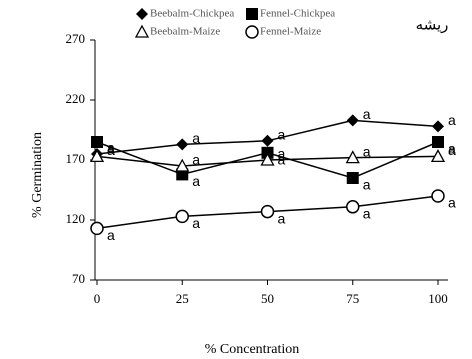 This screenshot has width=472, height=359. What do you see at coordinates (78, 278) in the screenshot?
I see `y-tick-label: 70` at bounding box center [78, 278].